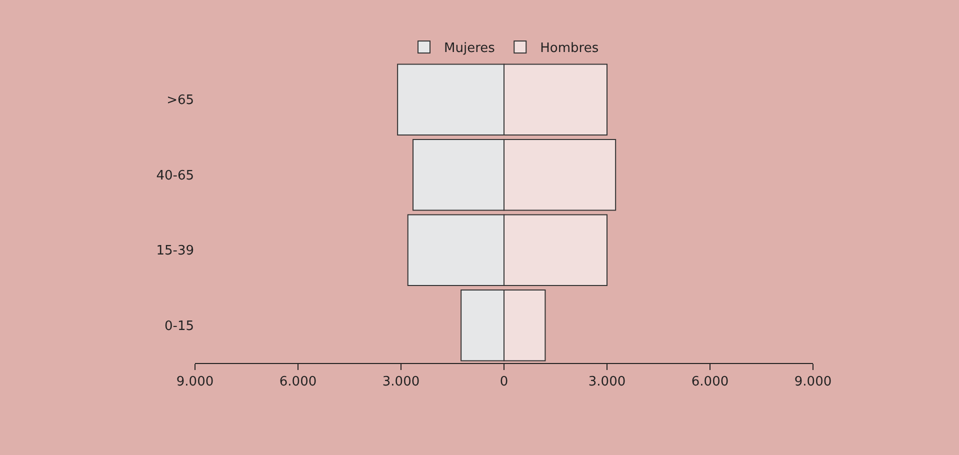  Describe the element at coordinates (470, 48) in the screenshot. I see `legend-label: Mujeres` at that location.